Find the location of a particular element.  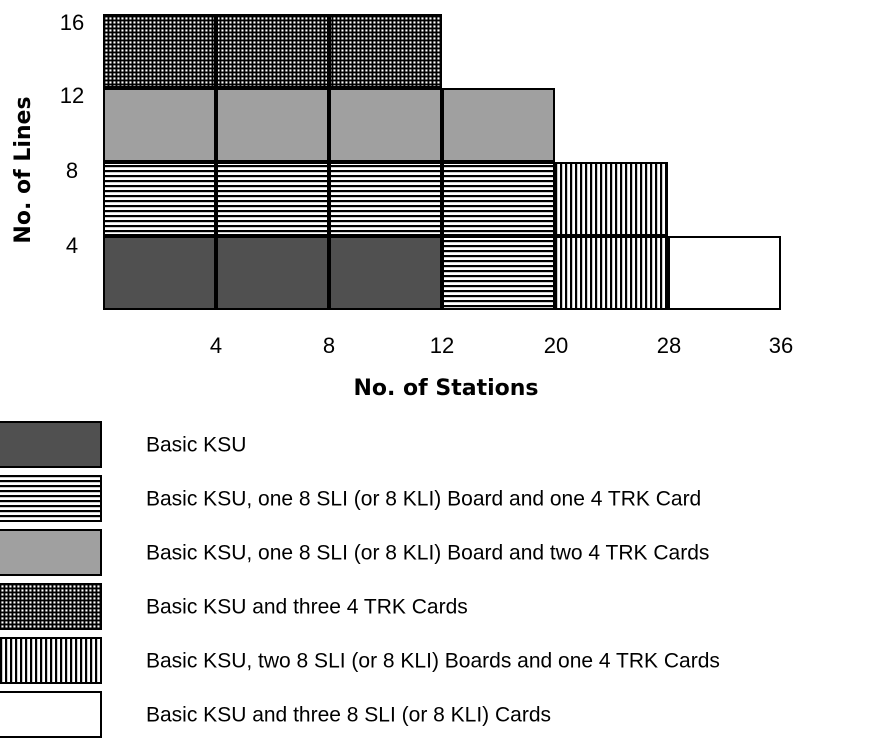

legend-swatch-sli2trk1 is located at coordinates (51, 660).